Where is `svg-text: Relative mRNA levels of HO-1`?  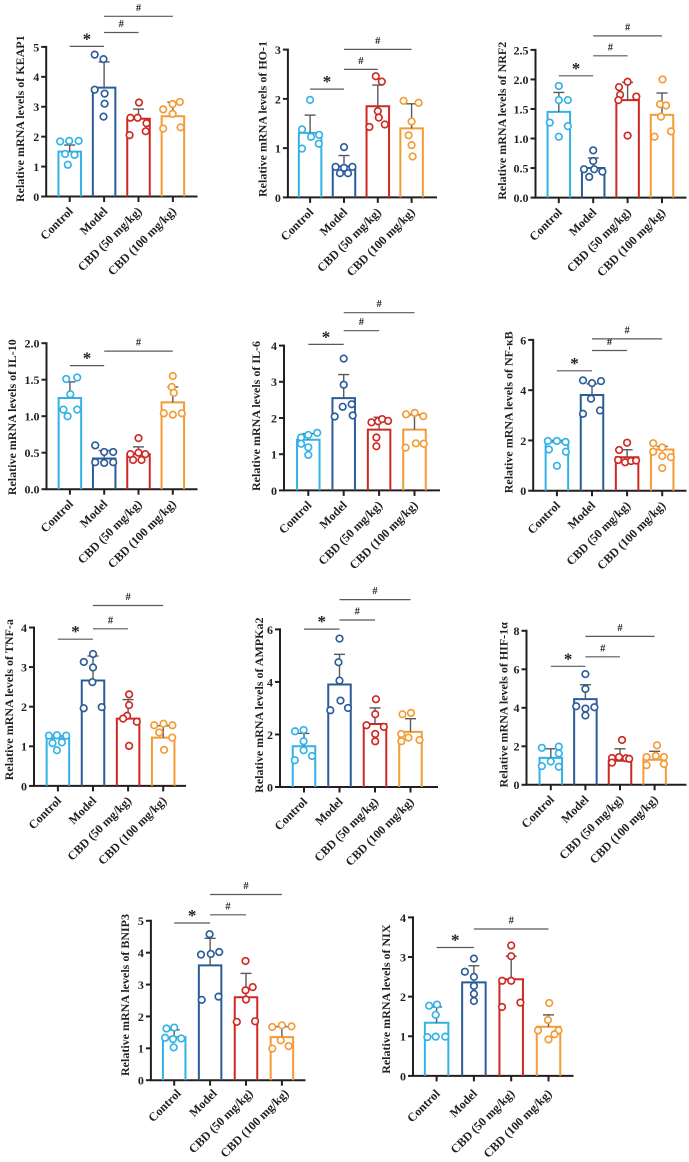 svg-text: Relative mRNA levels of HO-1 is located at coordinates (262, 119).